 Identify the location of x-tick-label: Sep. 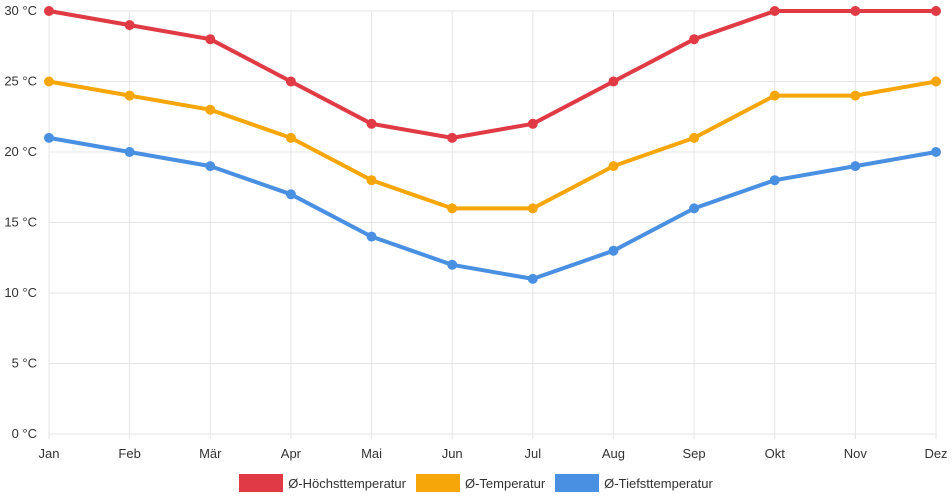
(694, 453).